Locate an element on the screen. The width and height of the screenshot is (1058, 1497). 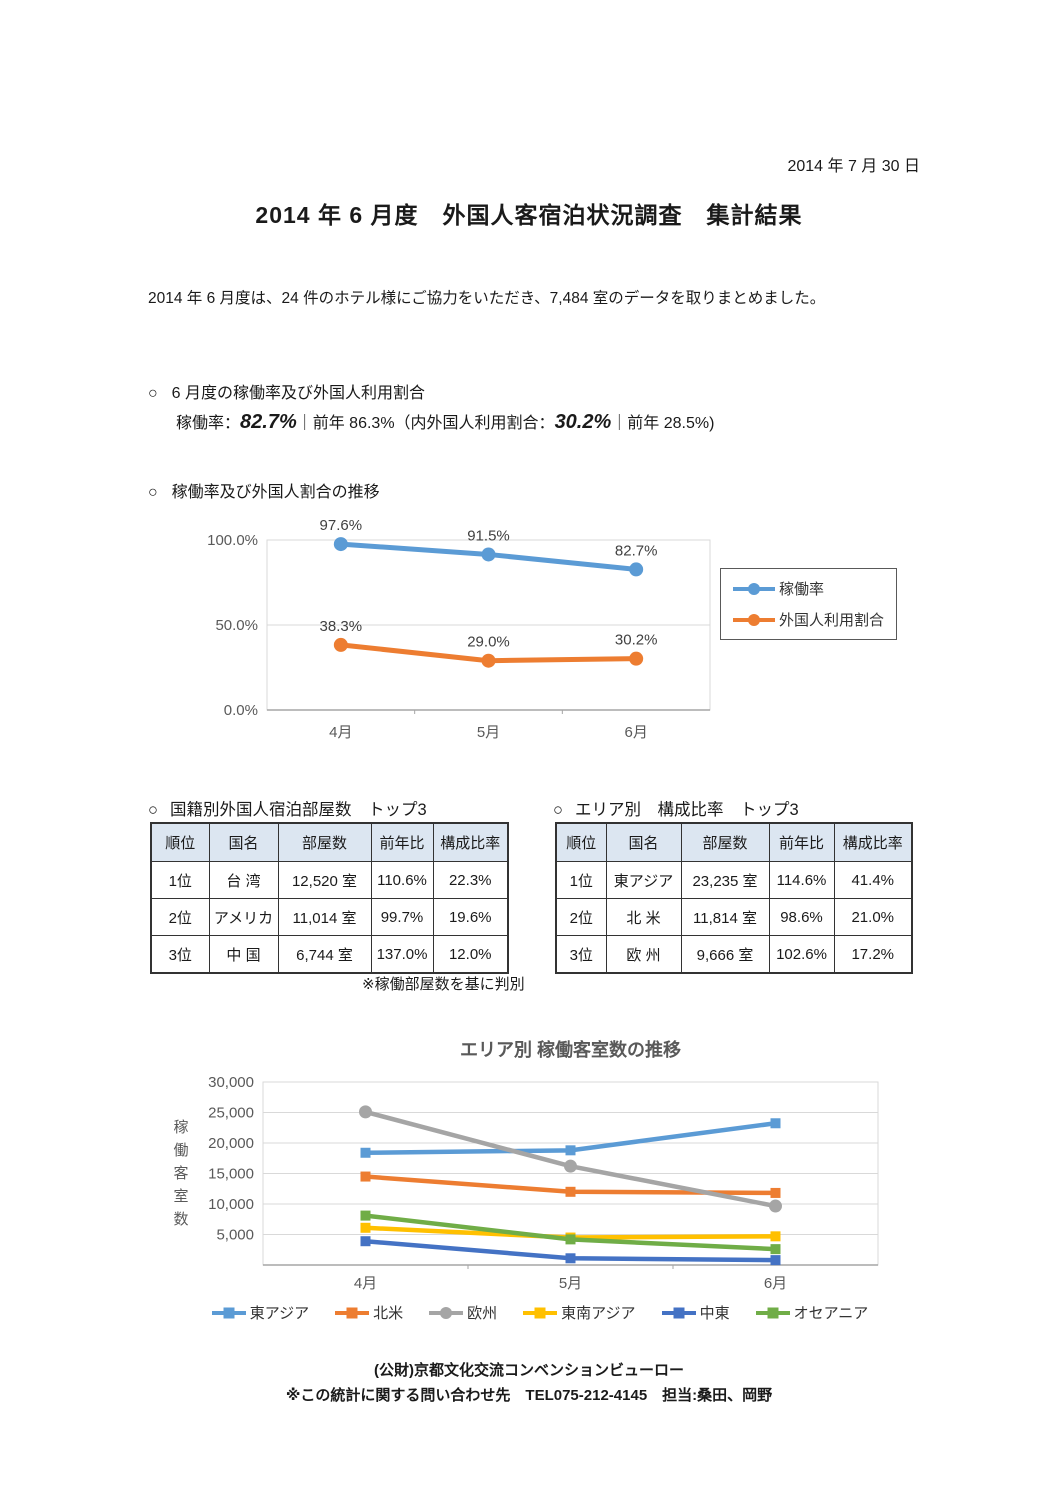
trend-chart-legend: 稼働率外国人利用割合 is located at coordinates (809, 604).